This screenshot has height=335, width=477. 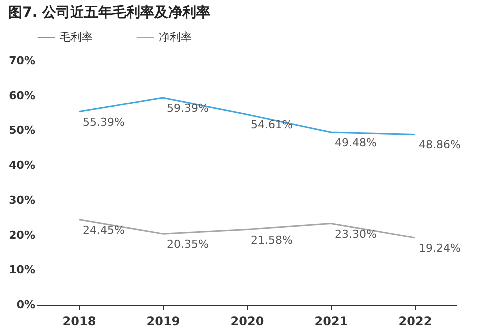 What do you see at coordinates (272, 240) in the screenshot?
I see `data-label: 21.58%` at bounding box center [272, 240].